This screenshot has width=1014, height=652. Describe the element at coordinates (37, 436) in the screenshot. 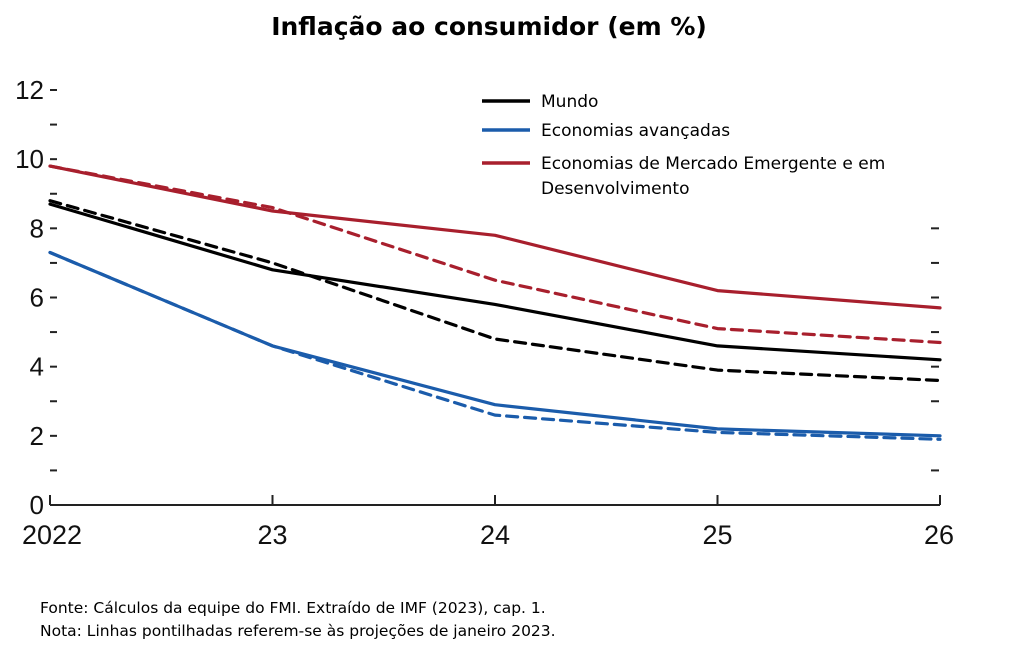

I see `y-tick-label: 2` at that location.